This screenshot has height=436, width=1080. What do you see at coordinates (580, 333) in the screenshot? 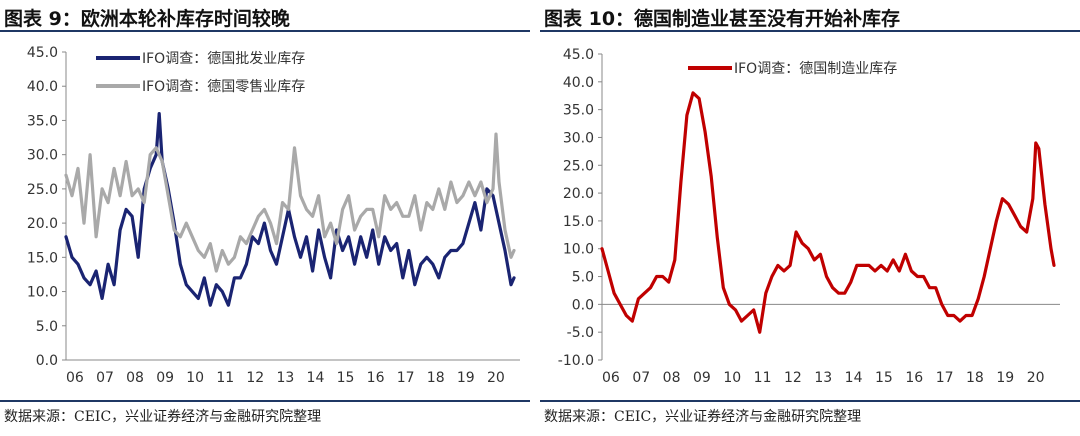
I see `y-tick-label: -5.0` at bounding box center [580, 333].